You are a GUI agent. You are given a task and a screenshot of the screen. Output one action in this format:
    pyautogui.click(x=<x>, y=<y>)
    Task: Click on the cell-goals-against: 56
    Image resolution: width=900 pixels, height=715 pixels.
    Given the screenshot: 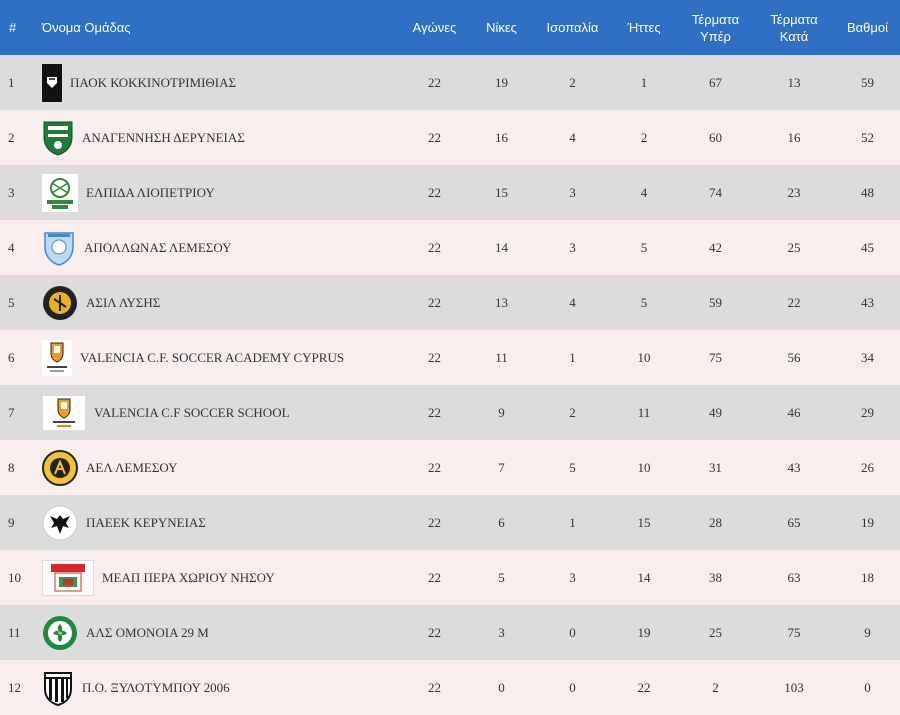 What is the action you would take?
    pyautogui.click(x=794, y=357)
    